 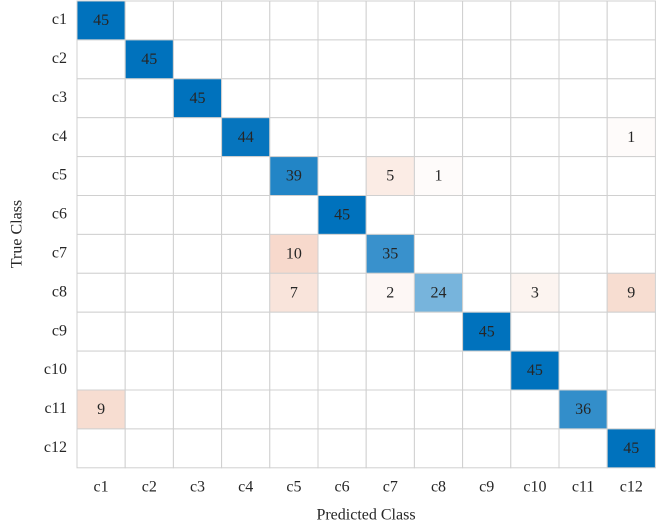 What do you see at coordinates (390, 487) in the screenshot?
I see `x-tick-label: c7` at bounding box center [390, 487].